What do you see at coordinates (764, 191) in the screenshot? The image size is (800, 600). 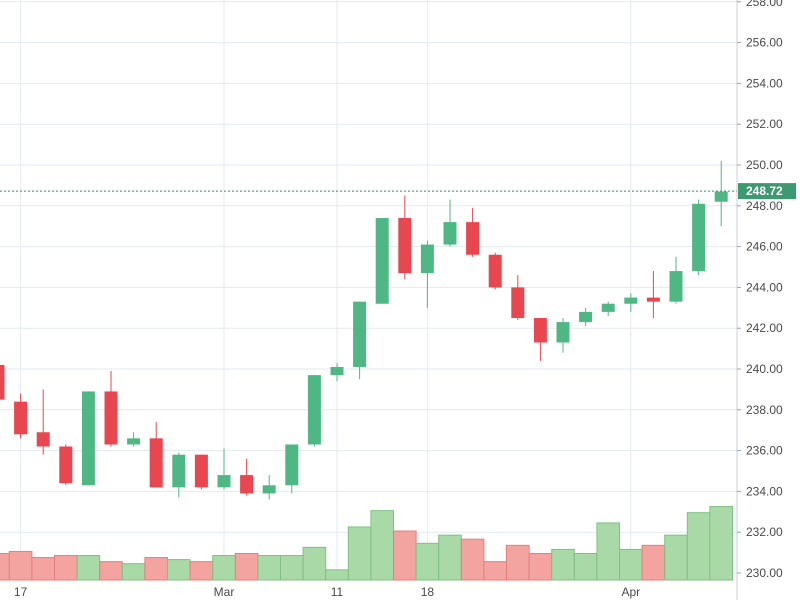 I see `last-price-label: 248.72` at bounding box center [764, 191].